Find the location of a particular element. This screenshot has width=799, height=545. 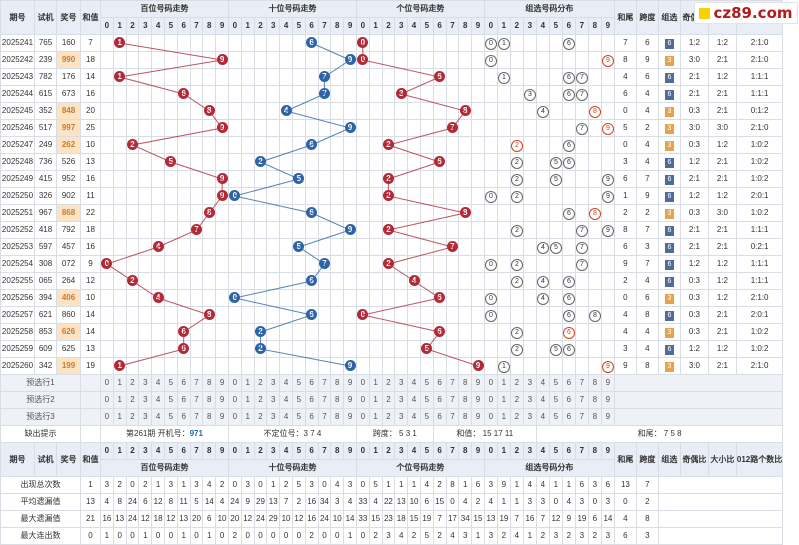

site-logo: cz89.com is located at coordinates (746, 13).